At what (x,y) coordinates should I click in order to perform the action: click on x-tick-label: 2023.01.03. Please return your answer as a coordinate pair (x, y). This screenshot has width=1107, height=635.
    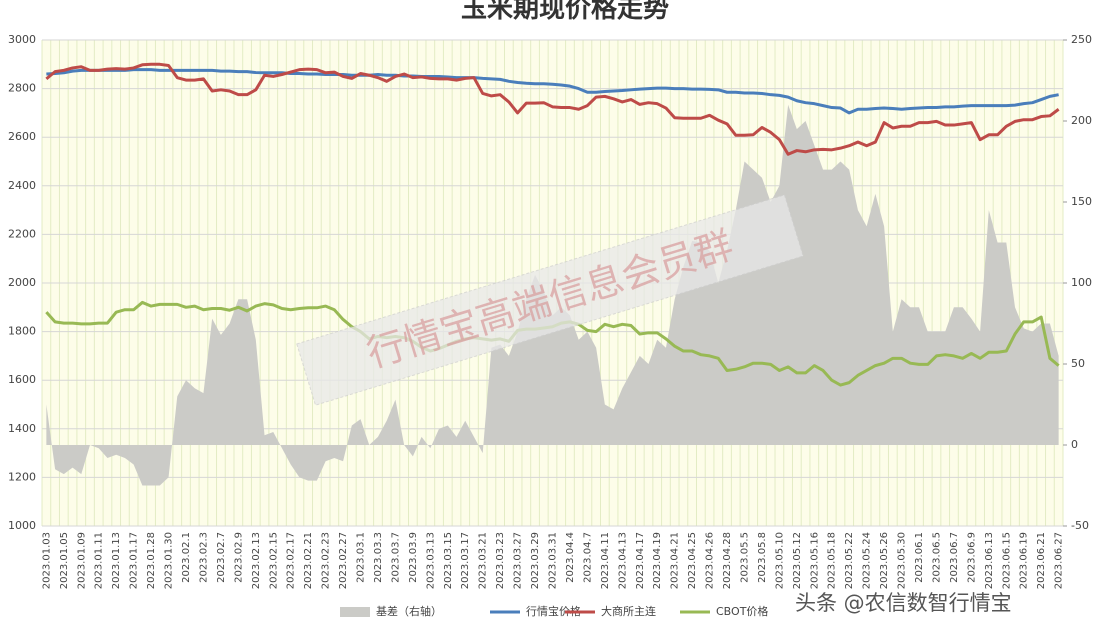
    Looking at the image, I should click on (46, 560).